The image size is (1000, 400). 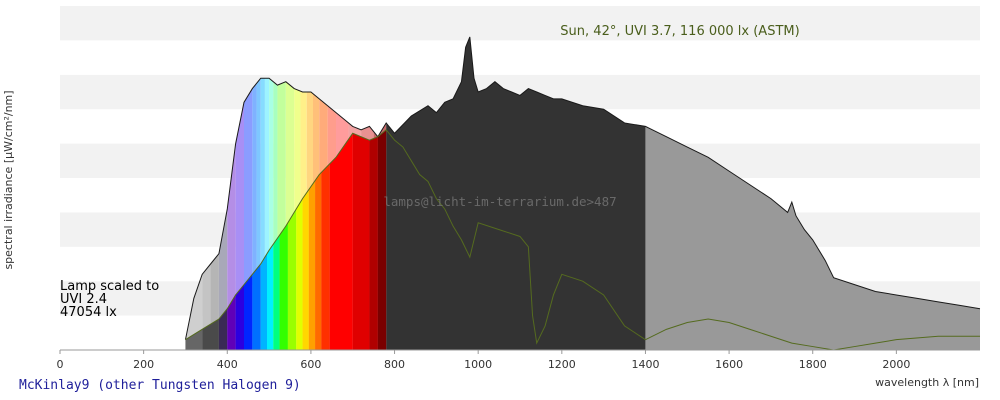 What do you see at coordinates (109, 286) in the screenshot?
I see `lamp-note-line-1: Lamp scaled to` at bounding box center [109, 286].